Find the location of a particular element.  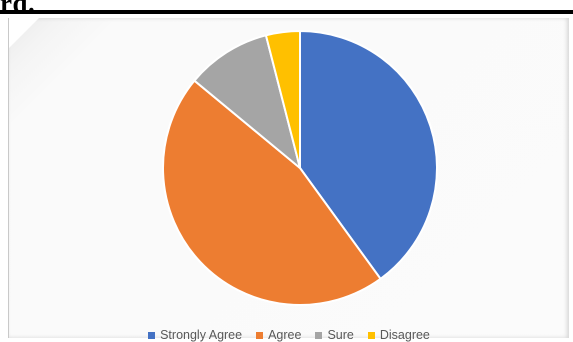

legend-item-sure: Sure is located at coordinates (334, 335).